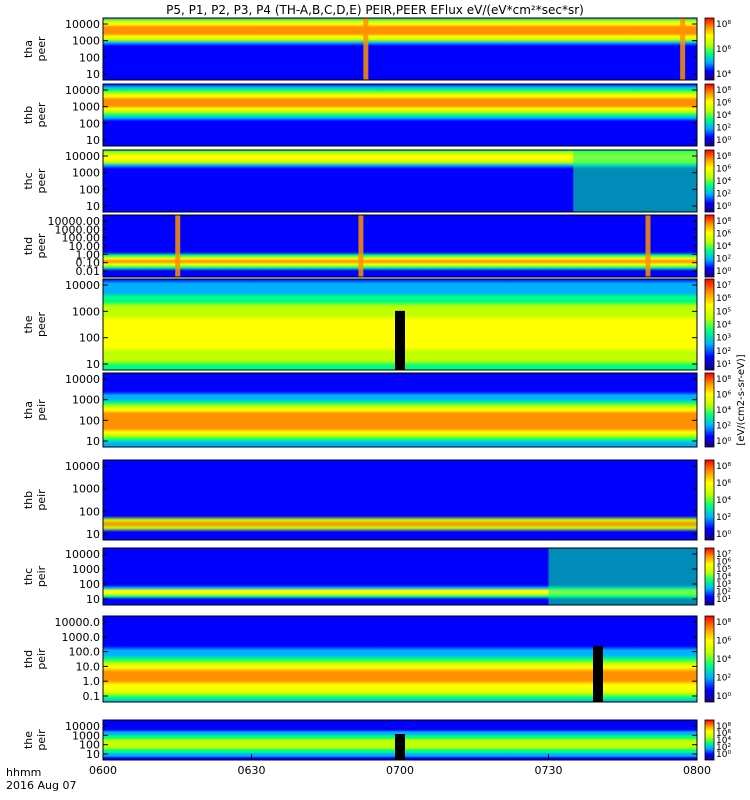  I want to click on ylabel-line1-4: the, so click(28, 324).